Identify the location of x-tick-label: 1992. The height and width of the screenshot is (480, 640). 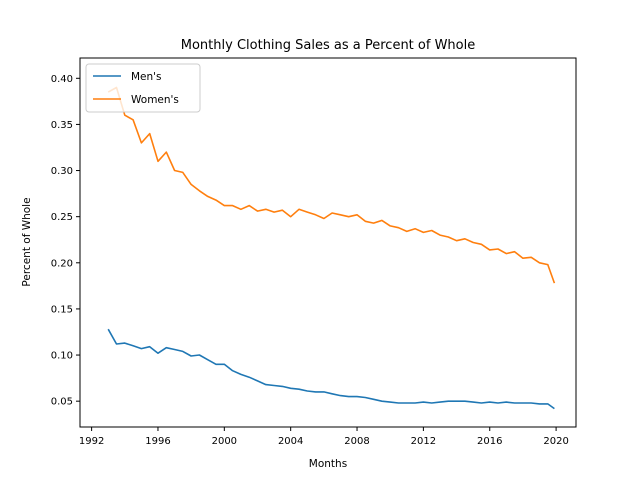
(91, 441).